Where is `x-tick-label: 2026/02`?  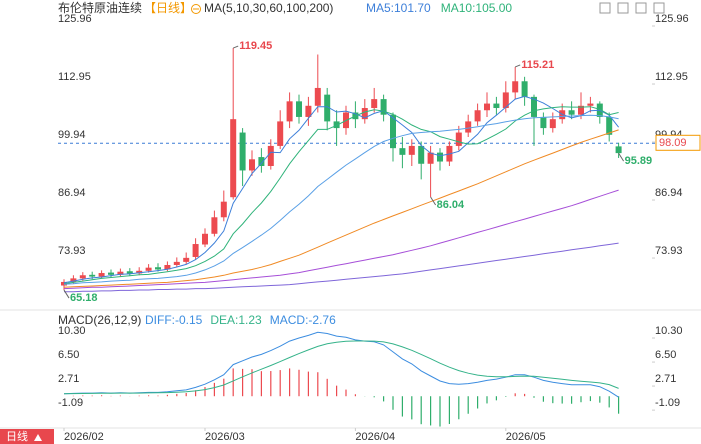
x-tick-label: 2026/02 is located at coordinates (84, 437).